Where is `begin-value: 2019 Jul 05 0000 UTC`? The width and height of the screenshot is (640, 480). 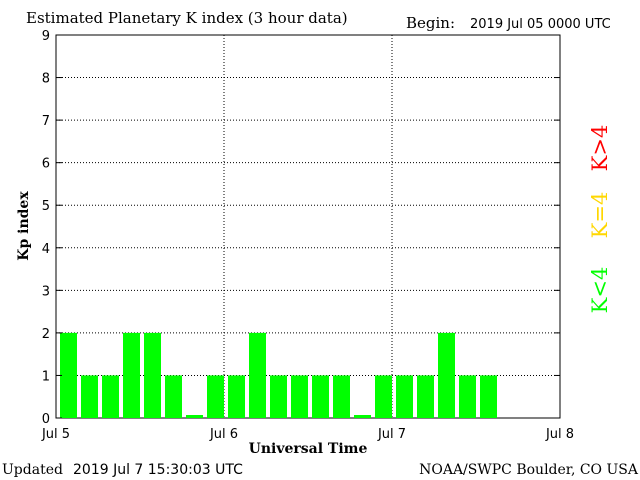
begin-value: 2019 Jul 05 0000 UTC is located at coordinates (540, 24).